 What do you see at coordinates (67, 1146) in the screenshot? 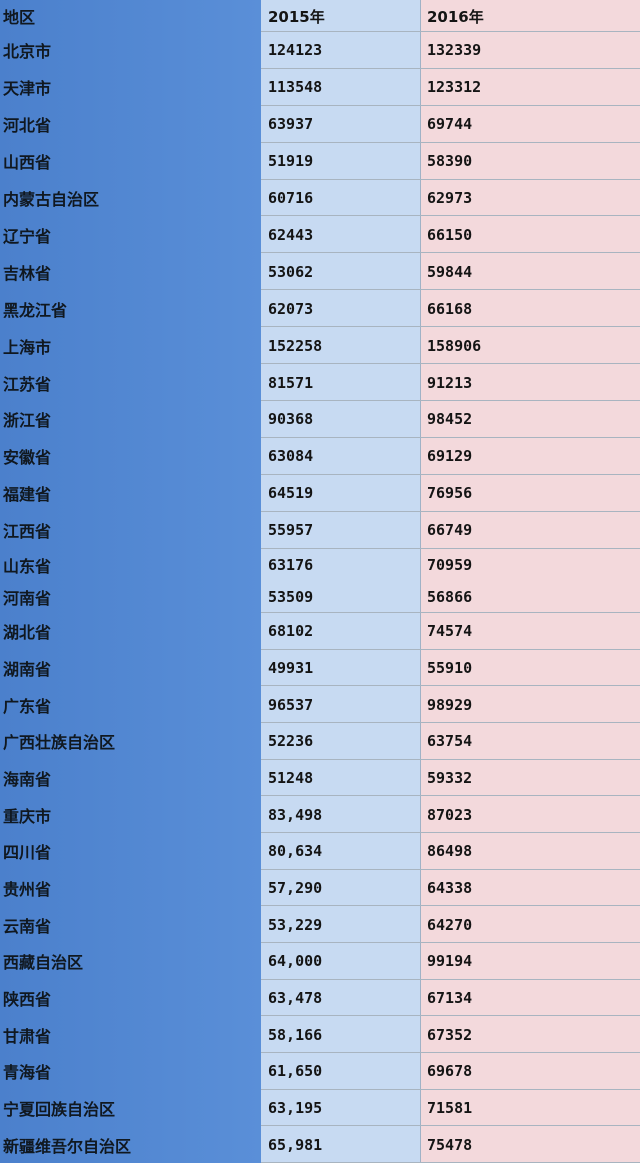
I see `region-name: 新疆维吾尔自治区` at bounding box center [67, 1146].